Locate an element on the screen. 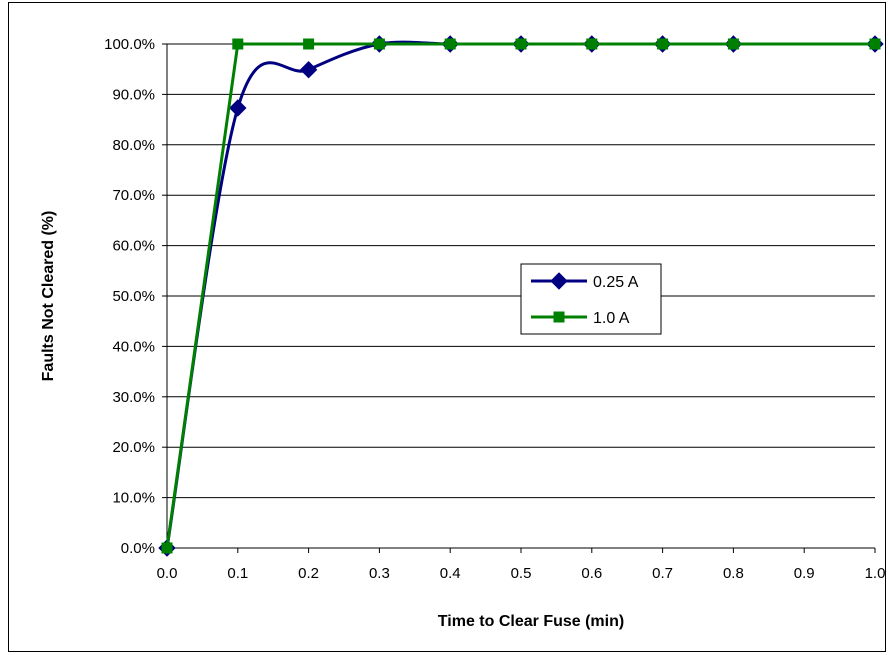 The height and width of the screenshot is (655, 889). x-tick-label: 0.5 is located at coordinates (521, 573).